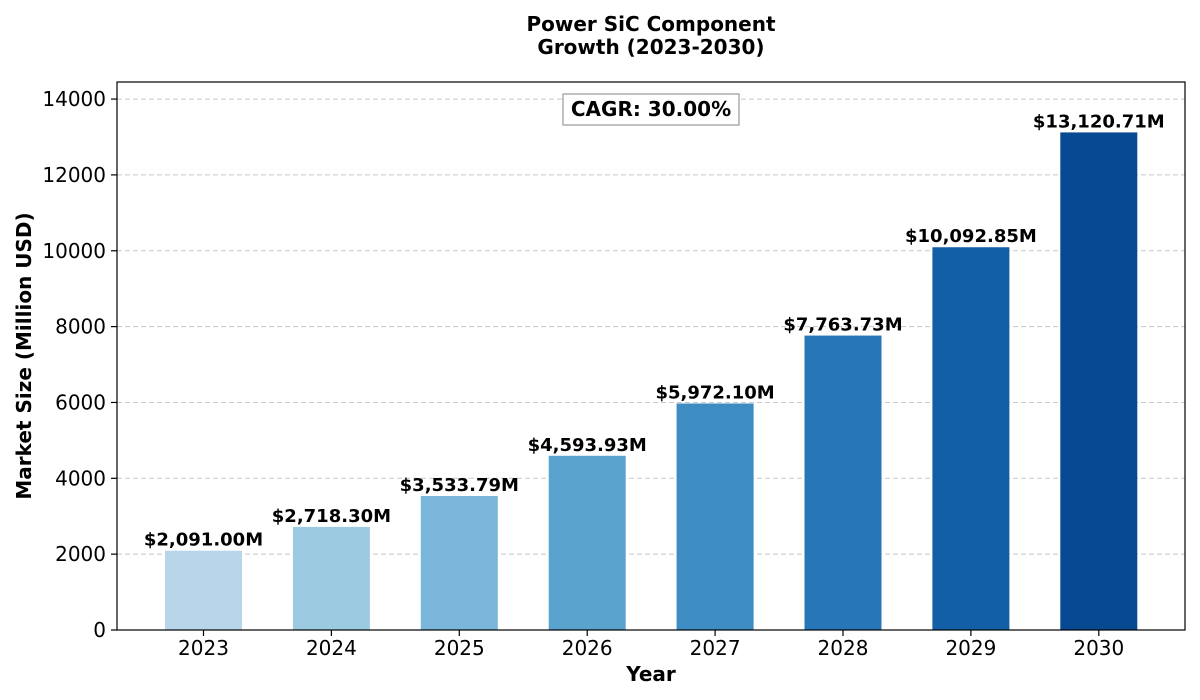 The width and height of the screenshot is (1200, 700). I want to click on y-tick-label: 8000, so click(80, 327).